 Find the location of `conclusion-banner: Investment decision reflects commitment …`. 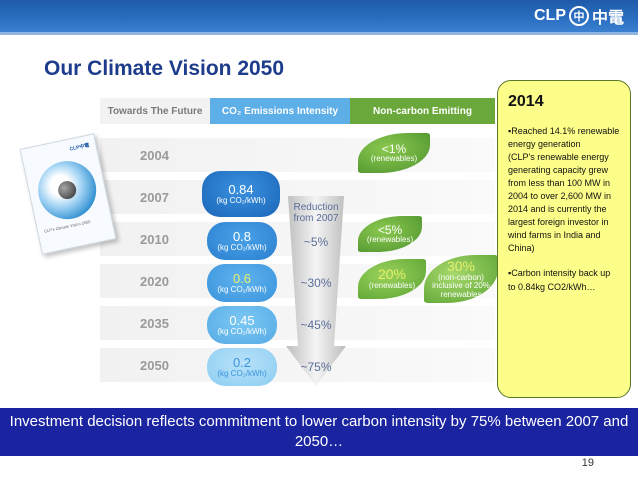

conclusion-banner: Investment decision reflects commitment … is located at coordinates (319, 432).